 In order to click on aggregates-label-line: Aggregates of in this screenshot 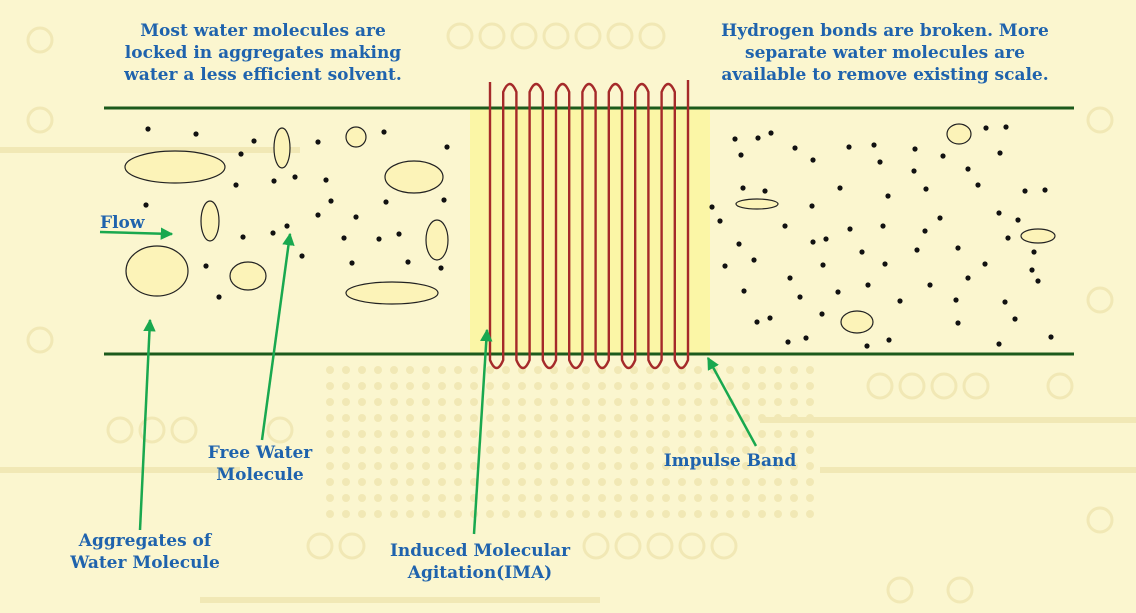, I will do `click(145, 541)`.